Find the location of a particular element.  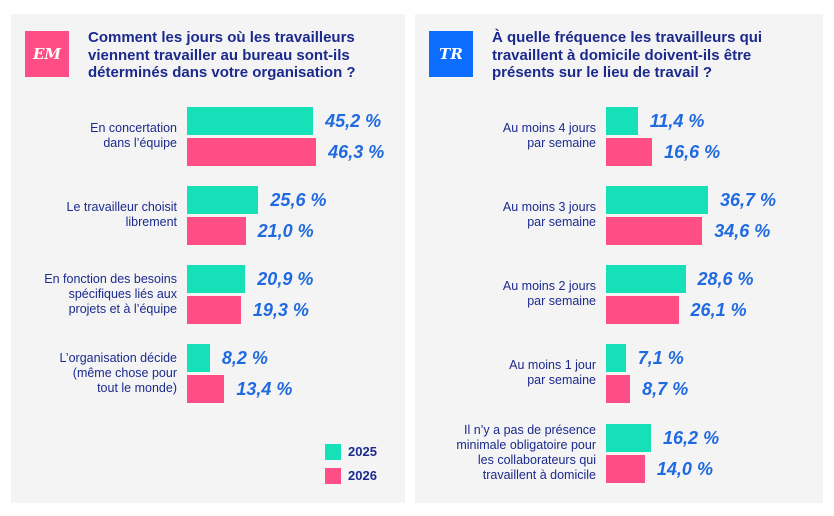

category-label-line: Au moins 3 jours is located at coordinates (549, 207).